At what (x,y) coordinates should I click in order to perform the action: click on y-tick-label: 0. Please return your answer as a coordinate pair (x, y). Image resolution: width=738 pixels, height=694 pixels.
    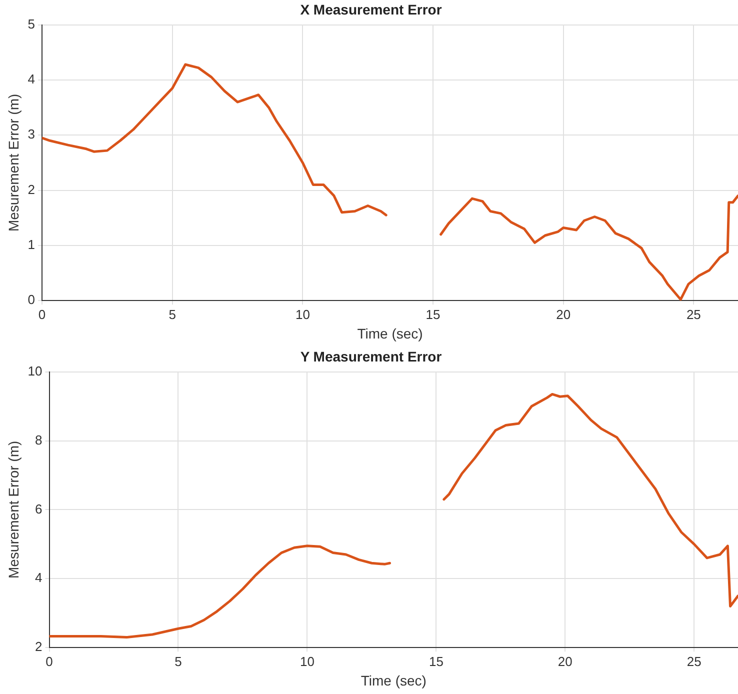
    Looking at the image, I should click on (32, 300).